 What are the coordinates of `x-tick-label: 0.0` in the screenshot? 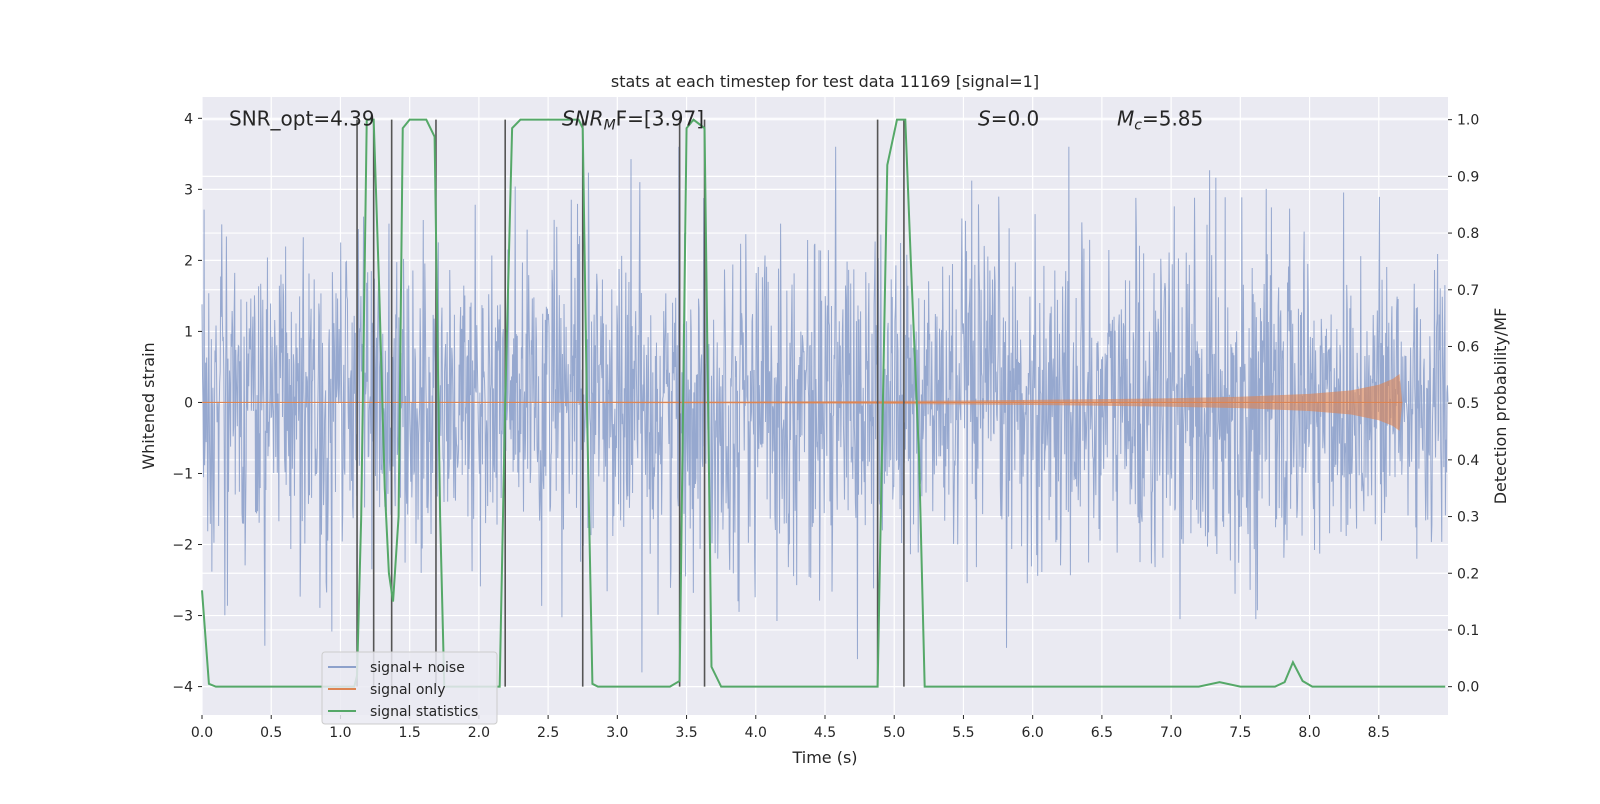 It's located at (202, 733).